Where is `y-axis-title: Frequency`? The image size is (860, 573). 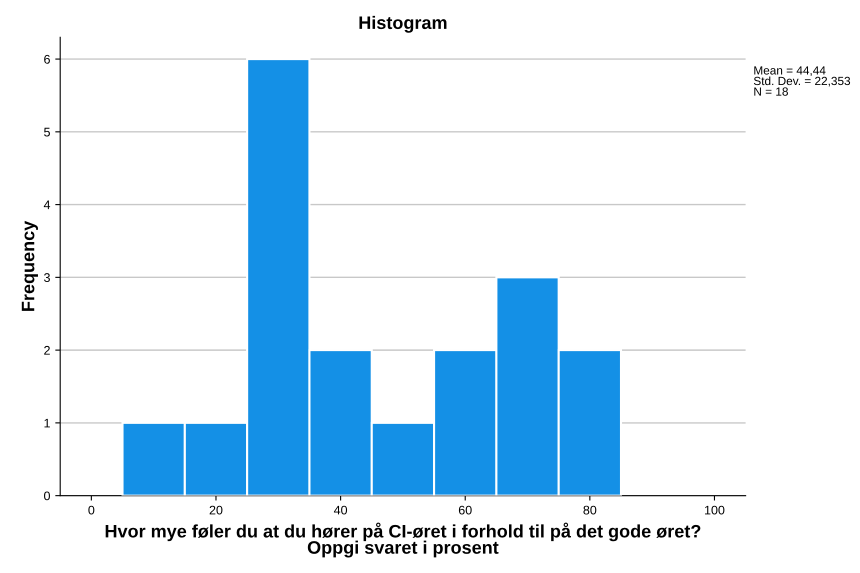
y-axis-title: Frequency is located at coordinates (30, 265).